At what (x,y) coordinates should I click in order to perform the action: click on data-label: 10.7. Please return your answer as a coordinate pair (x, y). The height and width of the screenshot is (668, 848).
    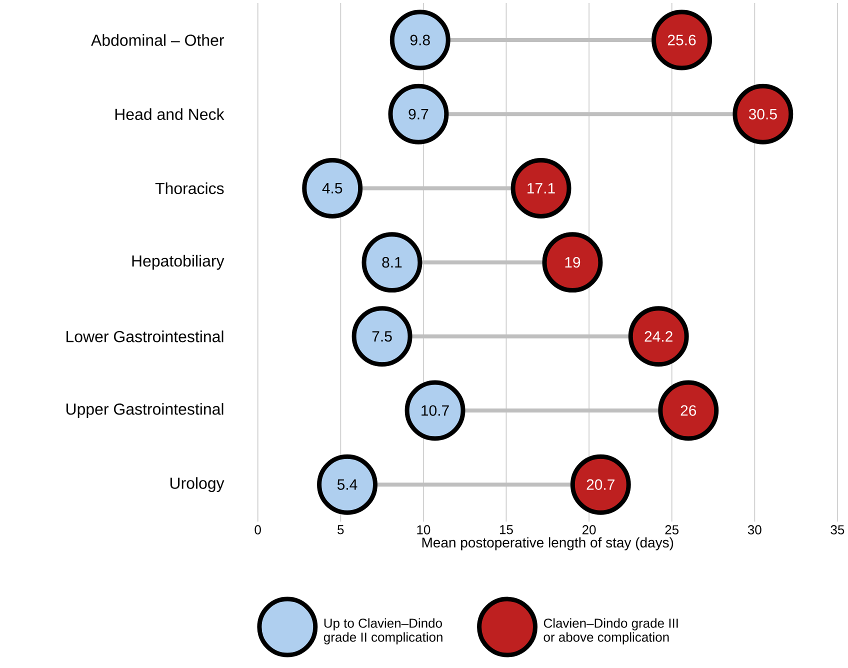
    Looking at the image, I should click on (435, 410).